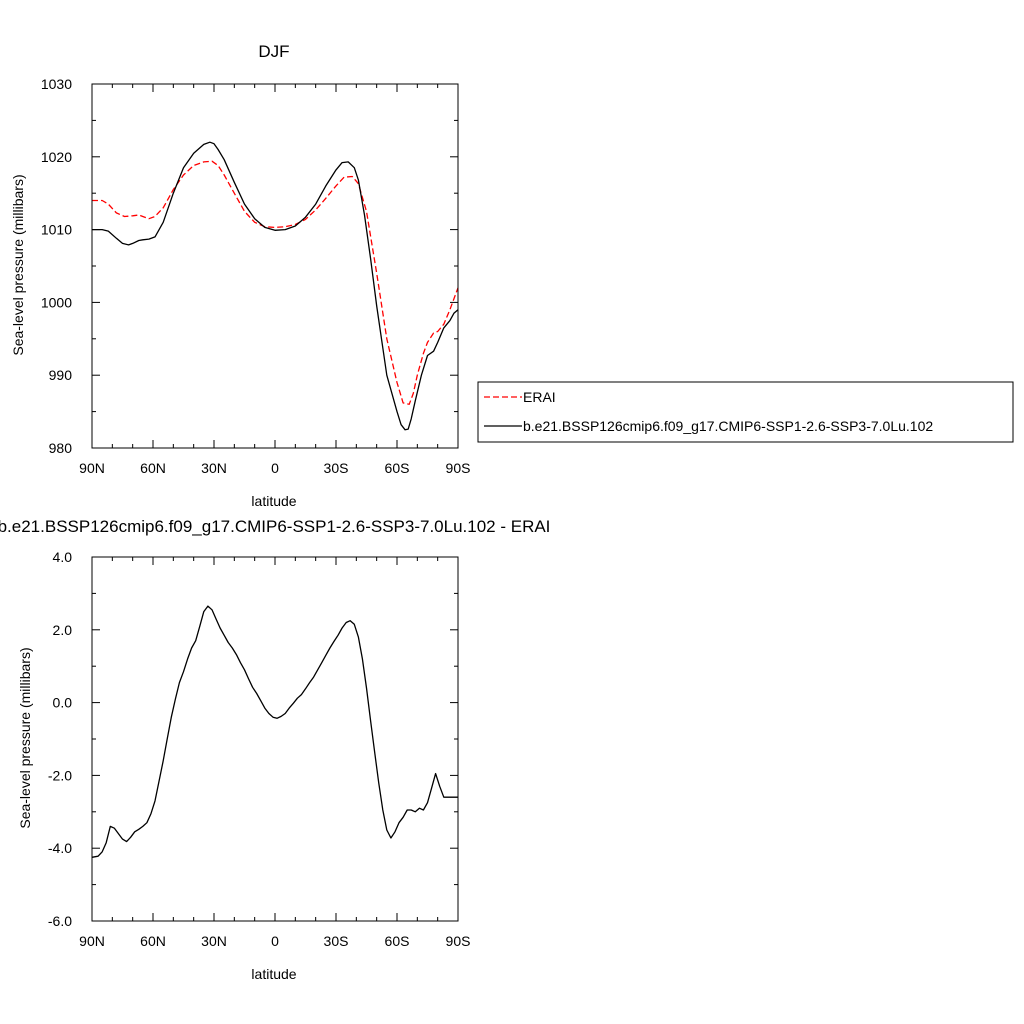 The height and width of the screenshot is (1024, 1024). Describe the element at coordinates (18, 264) in the screenshot. I see `top-y-axis-label: Sea-level pressure (millibars)` at that location.